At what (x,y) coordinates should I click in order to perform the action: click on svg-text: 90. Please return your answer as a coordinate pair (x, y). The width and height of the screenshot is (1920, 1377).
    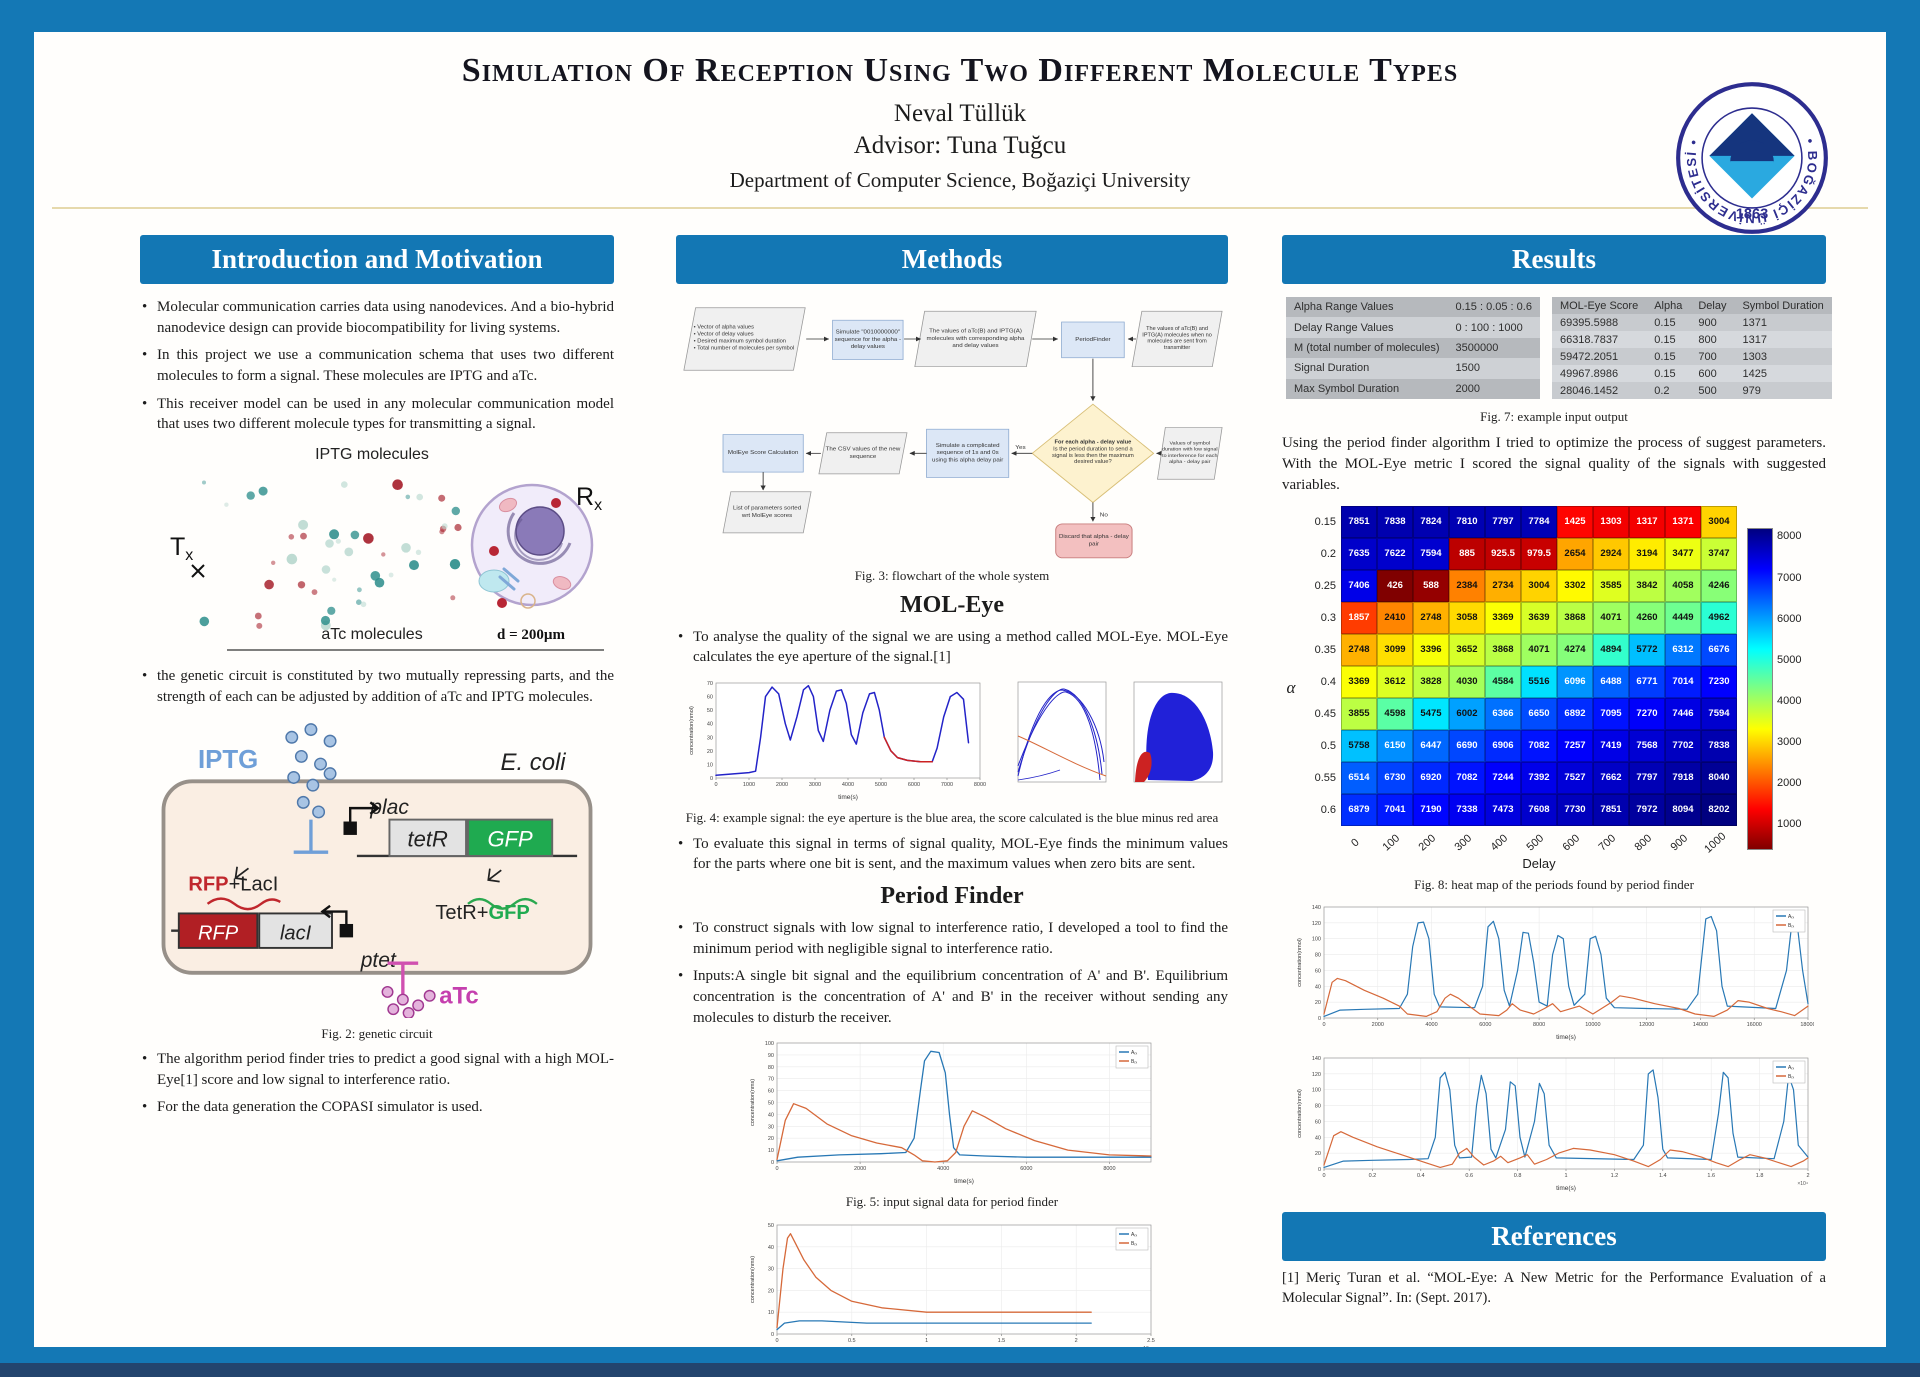
    Looking at the image, I should click on (771, 1056).